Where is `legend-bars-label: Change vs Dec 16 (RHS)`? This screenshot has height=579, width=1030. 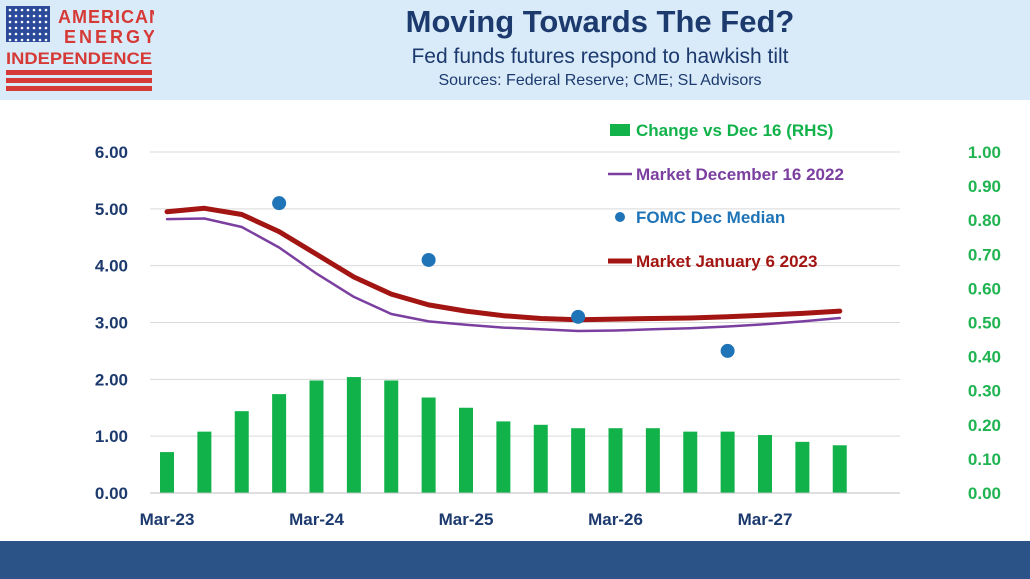 legend-bars-label: Change vs Dec 16 (RHS) is located at coordinates (734, 130).